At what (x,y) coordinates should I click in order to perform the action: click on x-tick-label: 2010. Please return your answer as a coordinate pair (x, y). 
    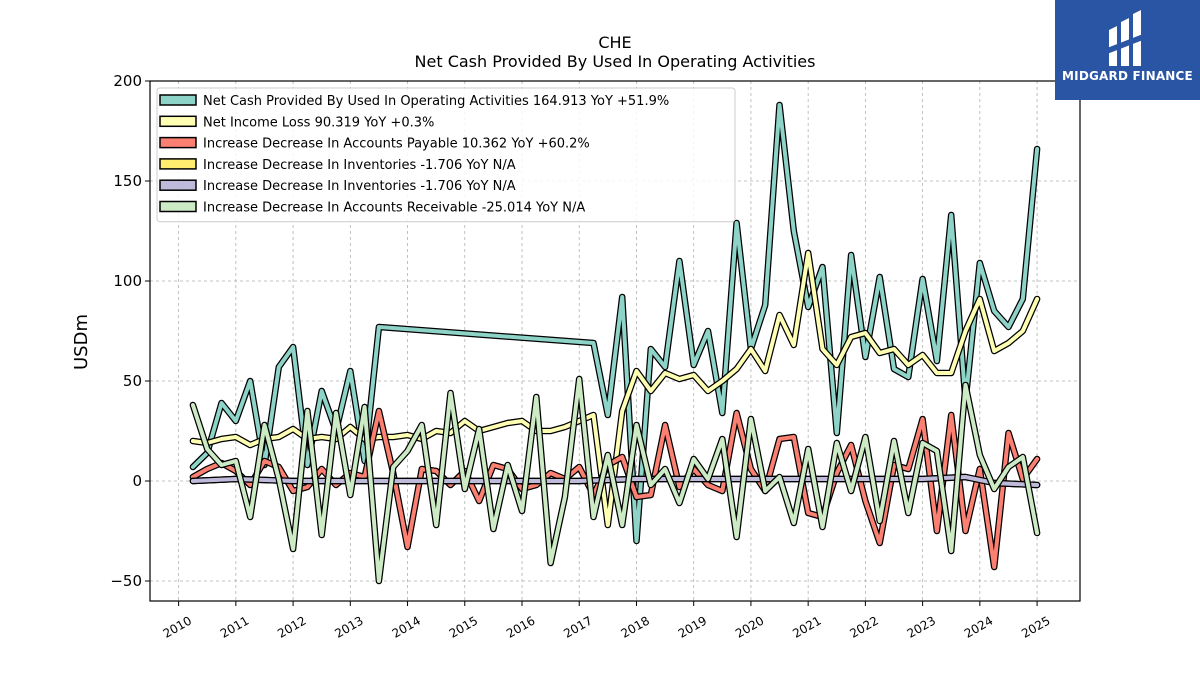
    Looking at the image, I should click on (177, 626).